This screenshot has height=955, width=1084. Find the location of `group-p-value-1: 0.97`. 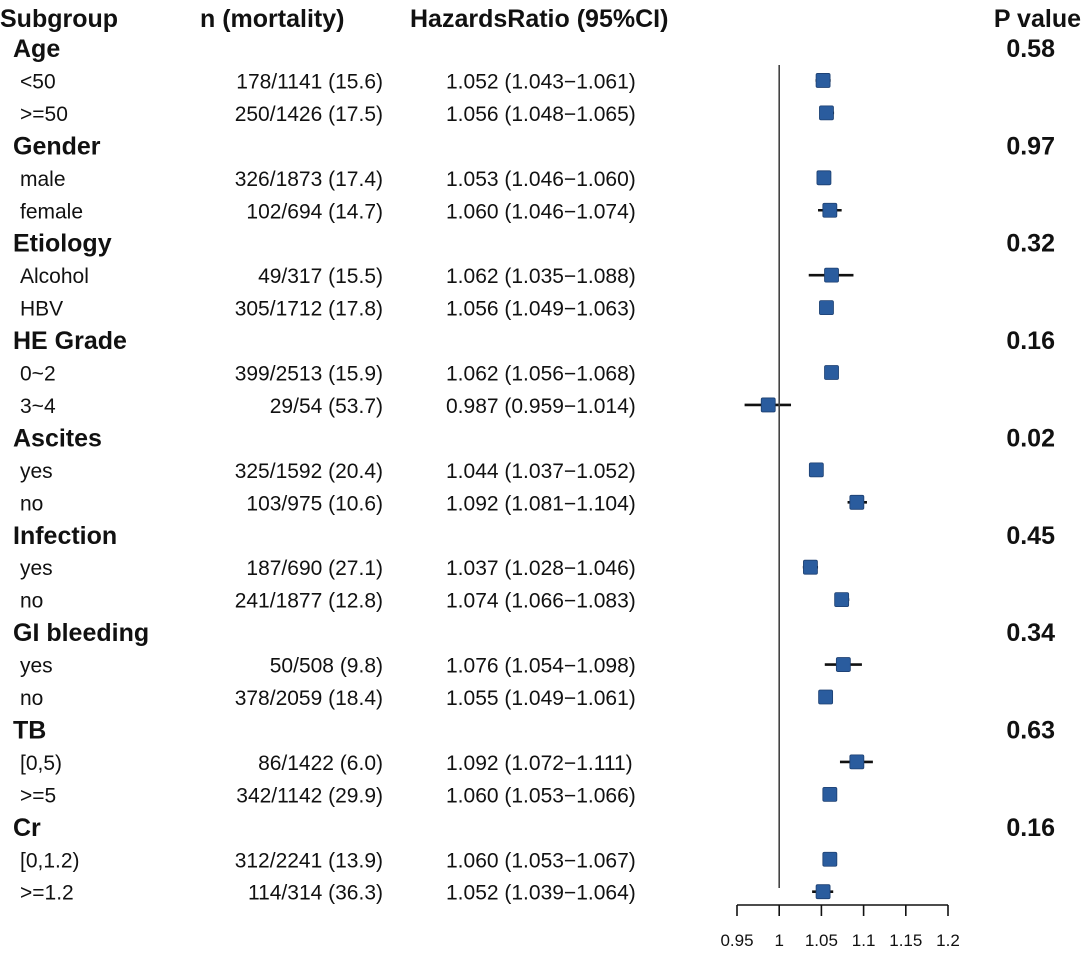

group-p-value-1: 0.97 is located at coordinates (1030, 146).